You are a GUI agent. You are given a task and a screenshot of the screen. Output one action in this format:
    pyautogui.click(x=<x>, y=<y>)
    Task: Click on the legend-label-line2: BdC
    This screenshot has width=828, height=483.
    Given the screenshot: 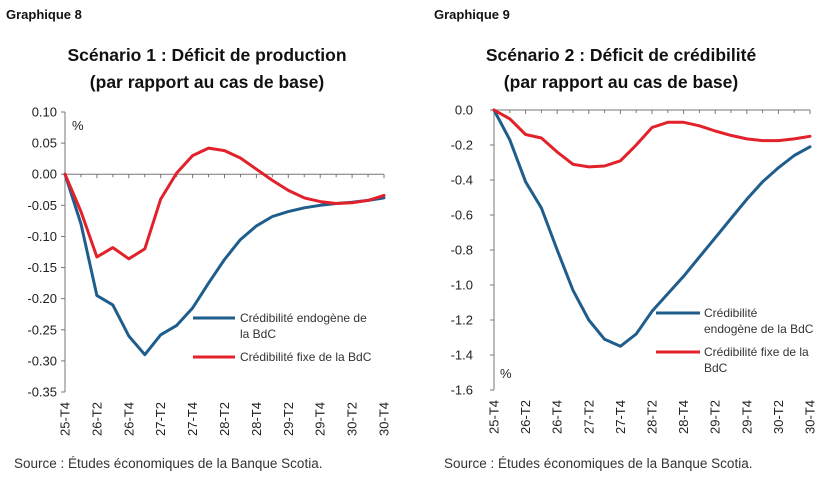 What is the action you would take?
    pyautogui.click(x=716, y=368)
    